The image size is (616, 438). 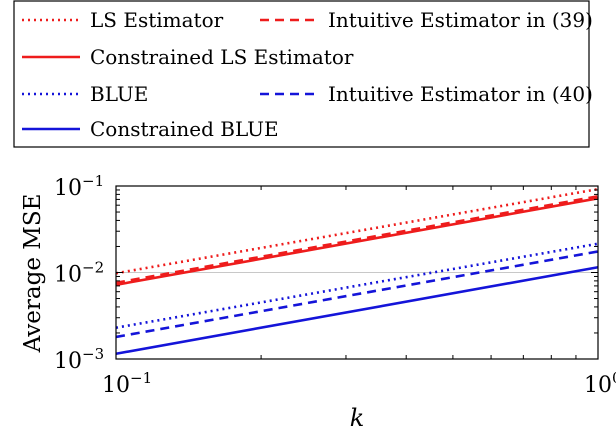 What do you see at coordinates (600, 383) in the screenshot?
I see `x-tick-label: 10⁰` at bounding box center [600, 383].